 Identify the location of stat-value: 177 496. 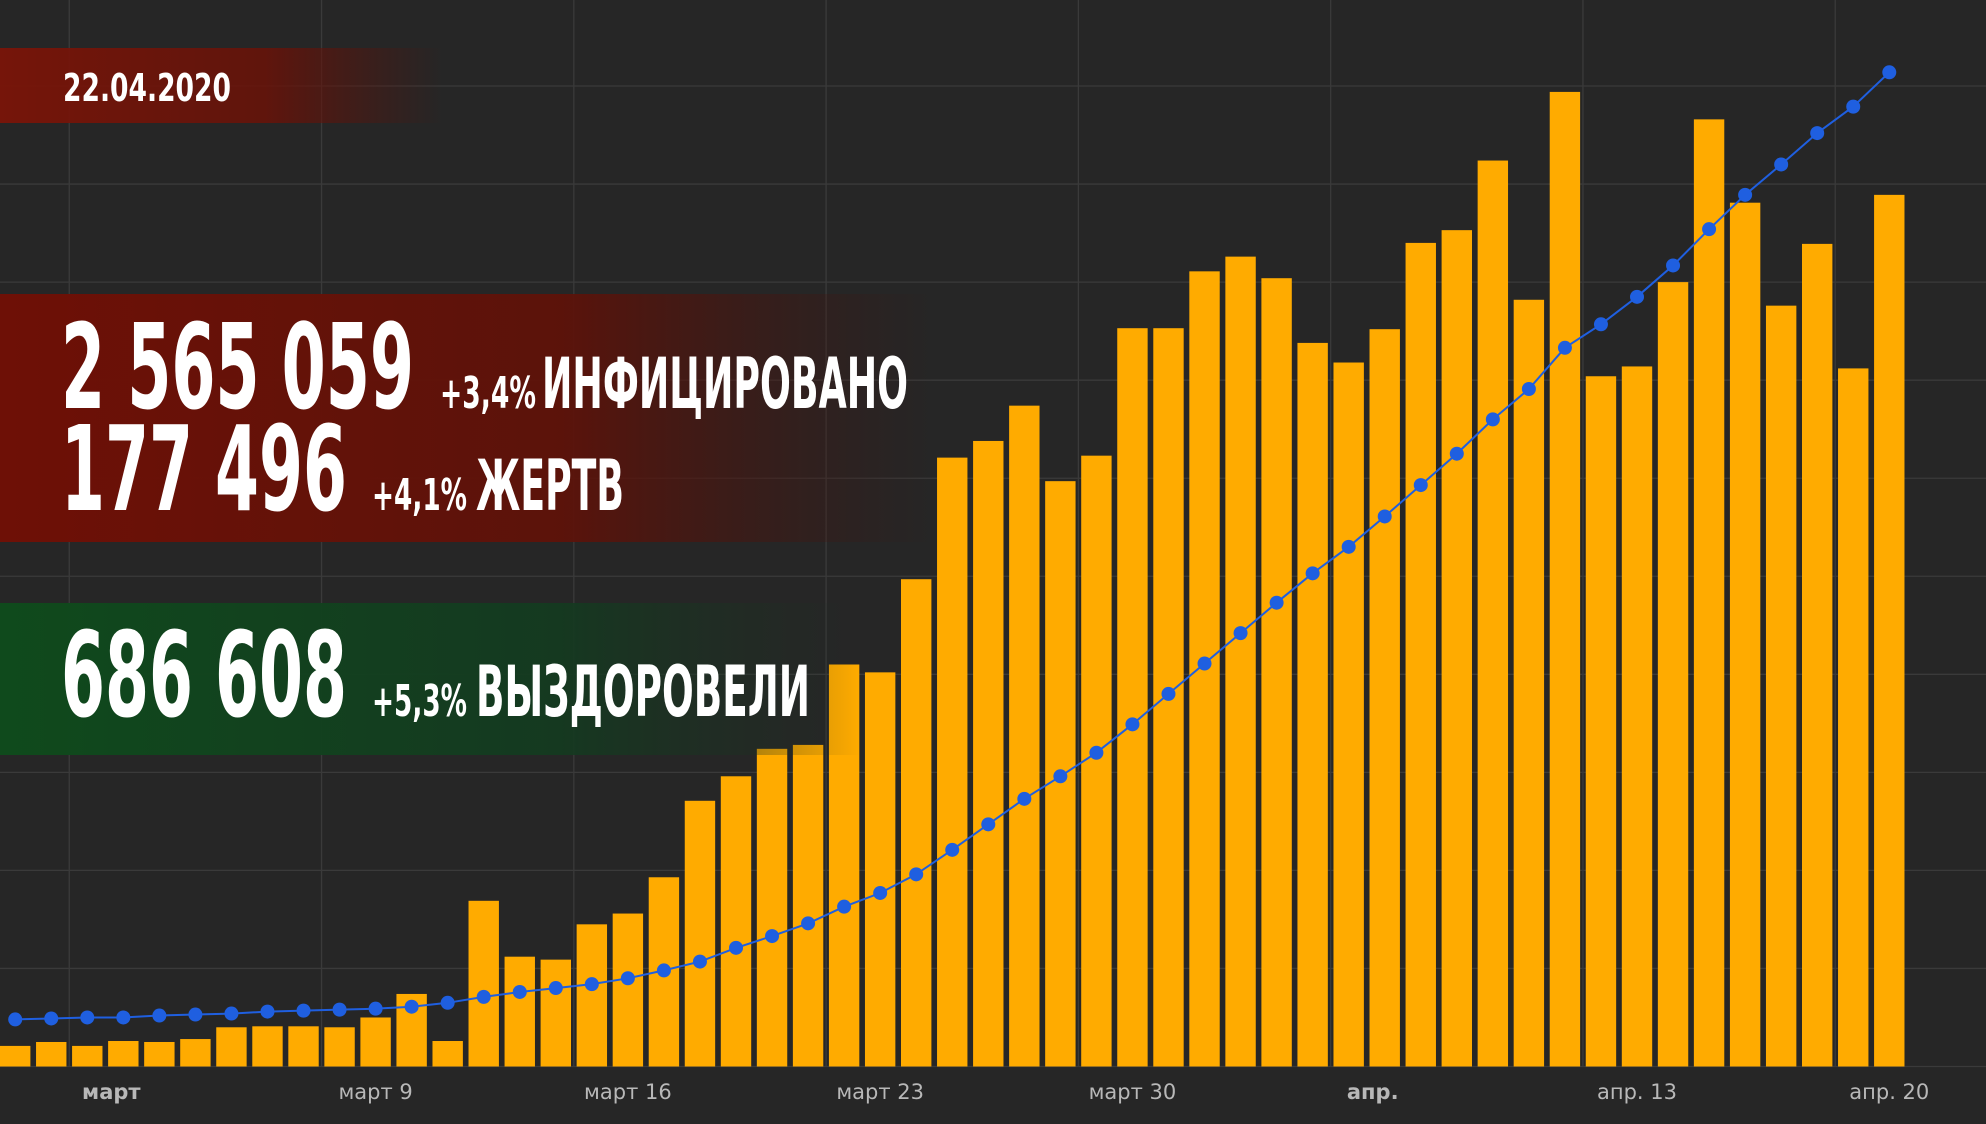
(204, 469).